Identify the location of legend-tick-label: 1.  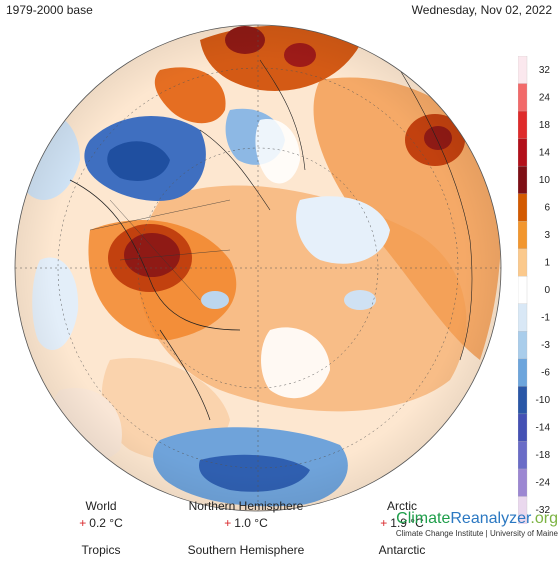
(547, 262).